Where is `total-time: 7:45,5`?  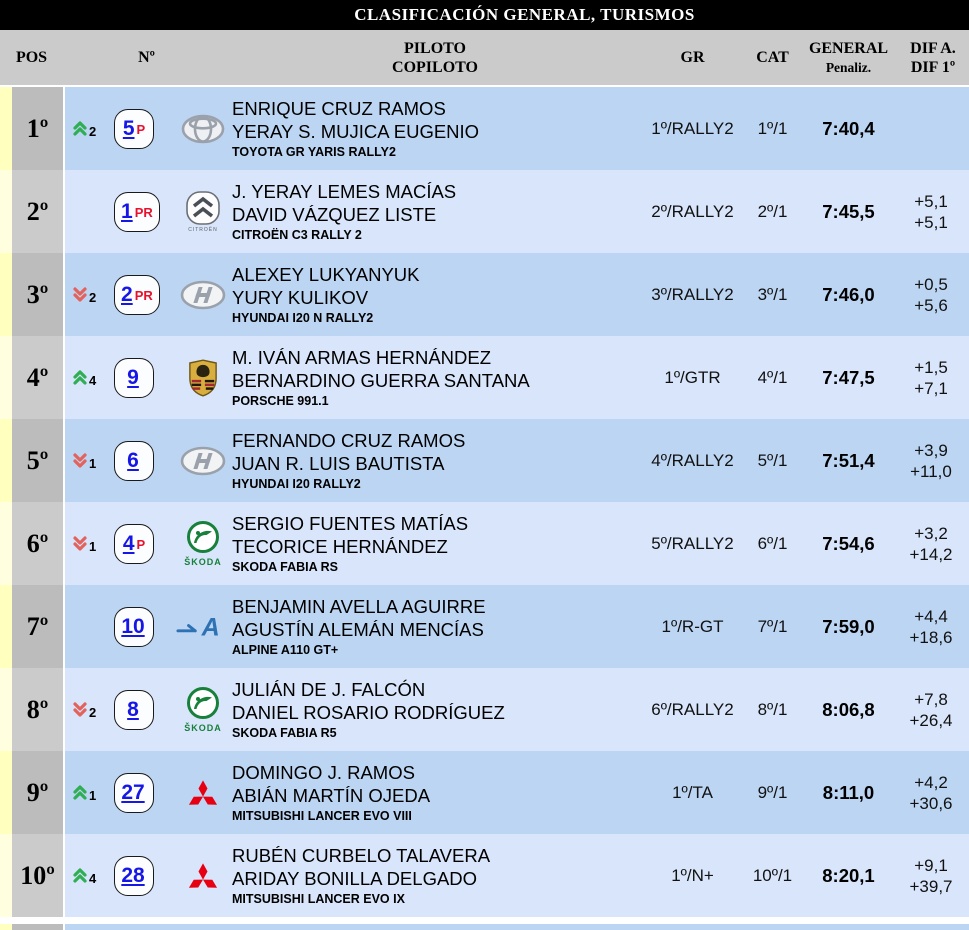 total-time: 7:45,5 is located at coordinates (848, 211).